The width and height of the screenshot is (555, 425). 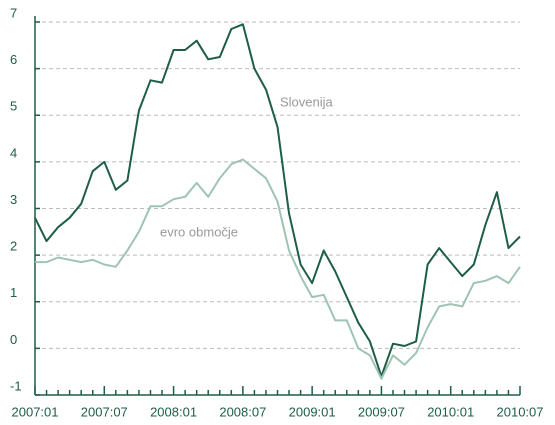 What do you see at coordinates (381, 411) in the screenshot?
I see `x-tick-label: 2009:07` at bounding box center [381, 411].